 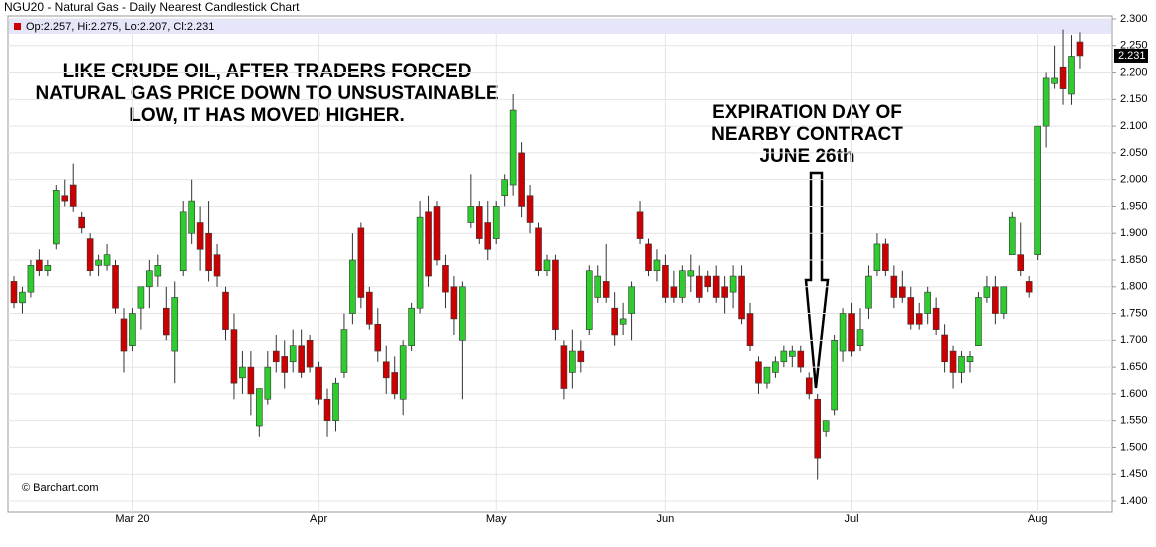 What do you see at coordinates (807, 134) in the screenshot?
I see `annotation-line: NEARBY CONTRACT` at bounding box center [807, 134].